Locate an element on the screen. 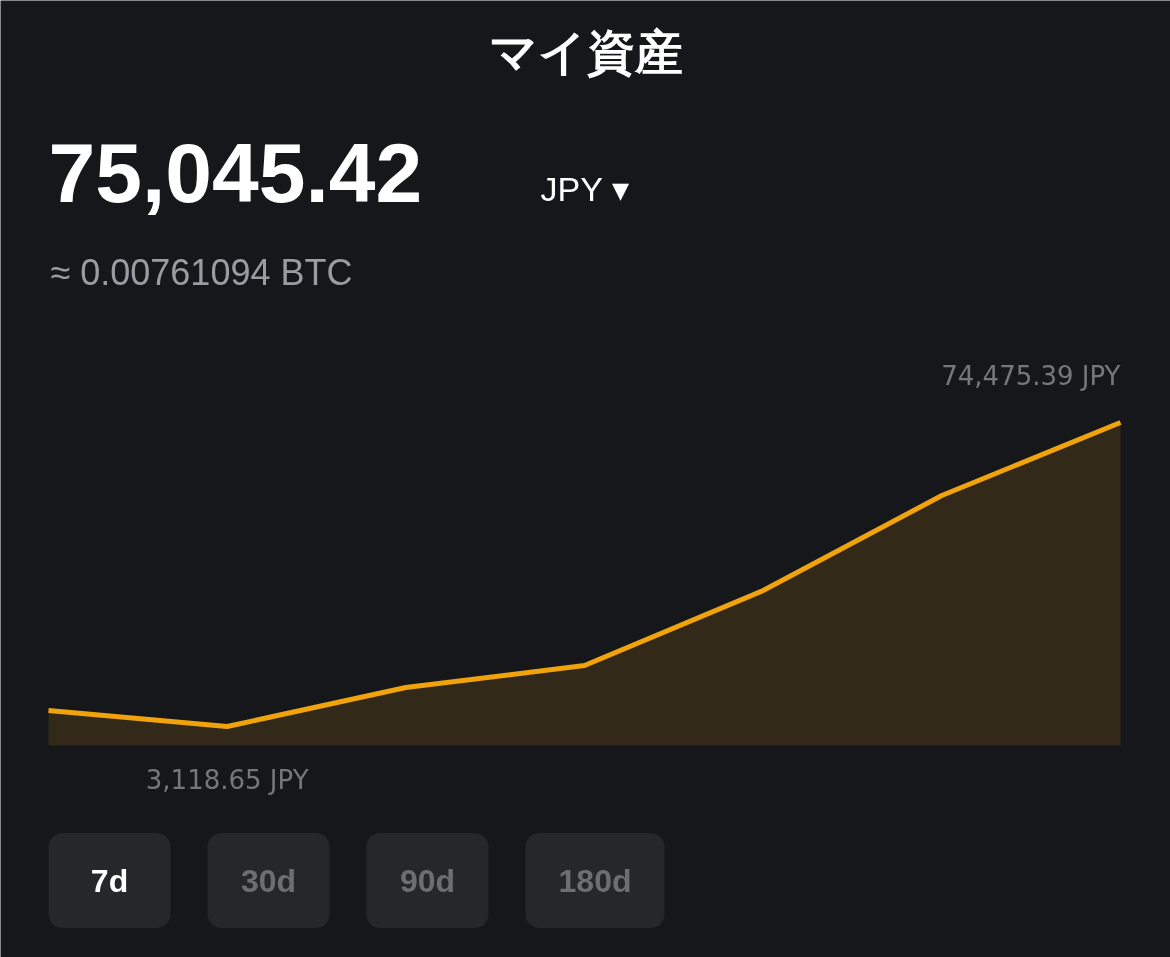 The width and height of the screenshot is (1170, 957). data-label: 3,118.65 JPY is located at coordinates (227, 779).